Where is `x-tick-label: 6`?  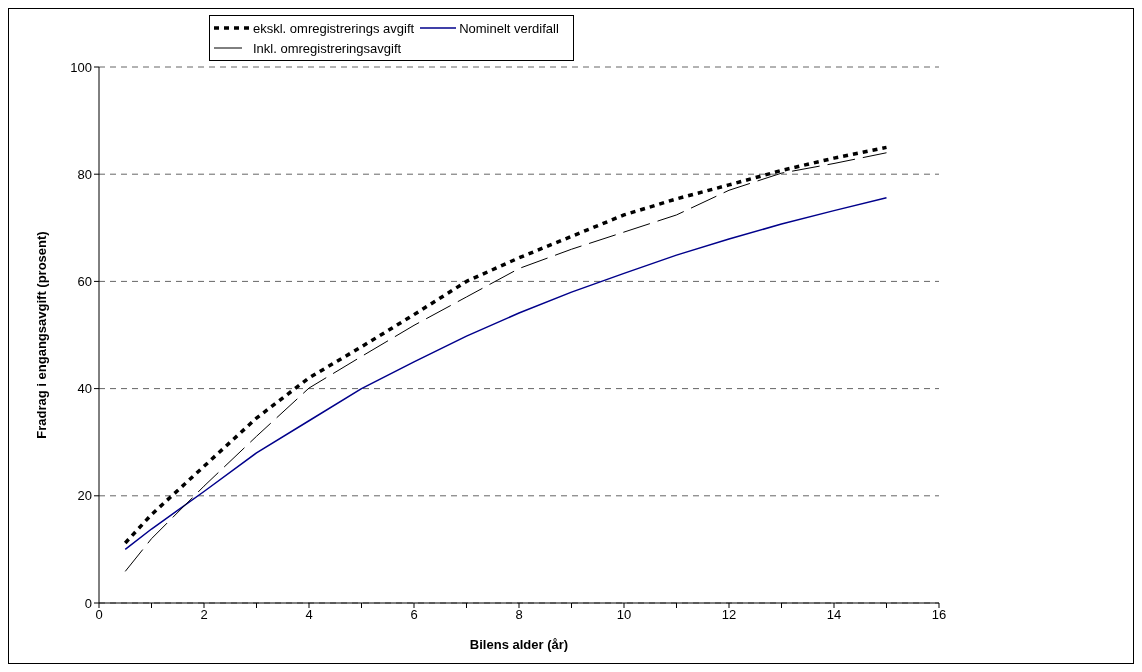 x-tick-label: 6 is located at coordinates (414, 615).